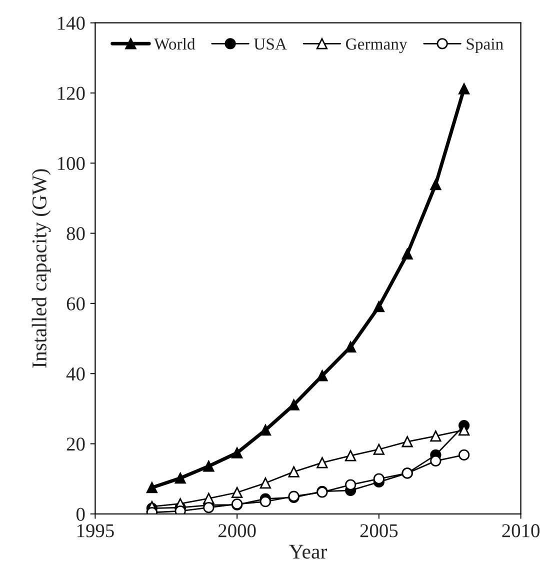 The height and width of the screenshot is (571, 560). Describe the element at coordinates (379, 531) in the screenshot. I see `x-tick-label: 2005` at that location.